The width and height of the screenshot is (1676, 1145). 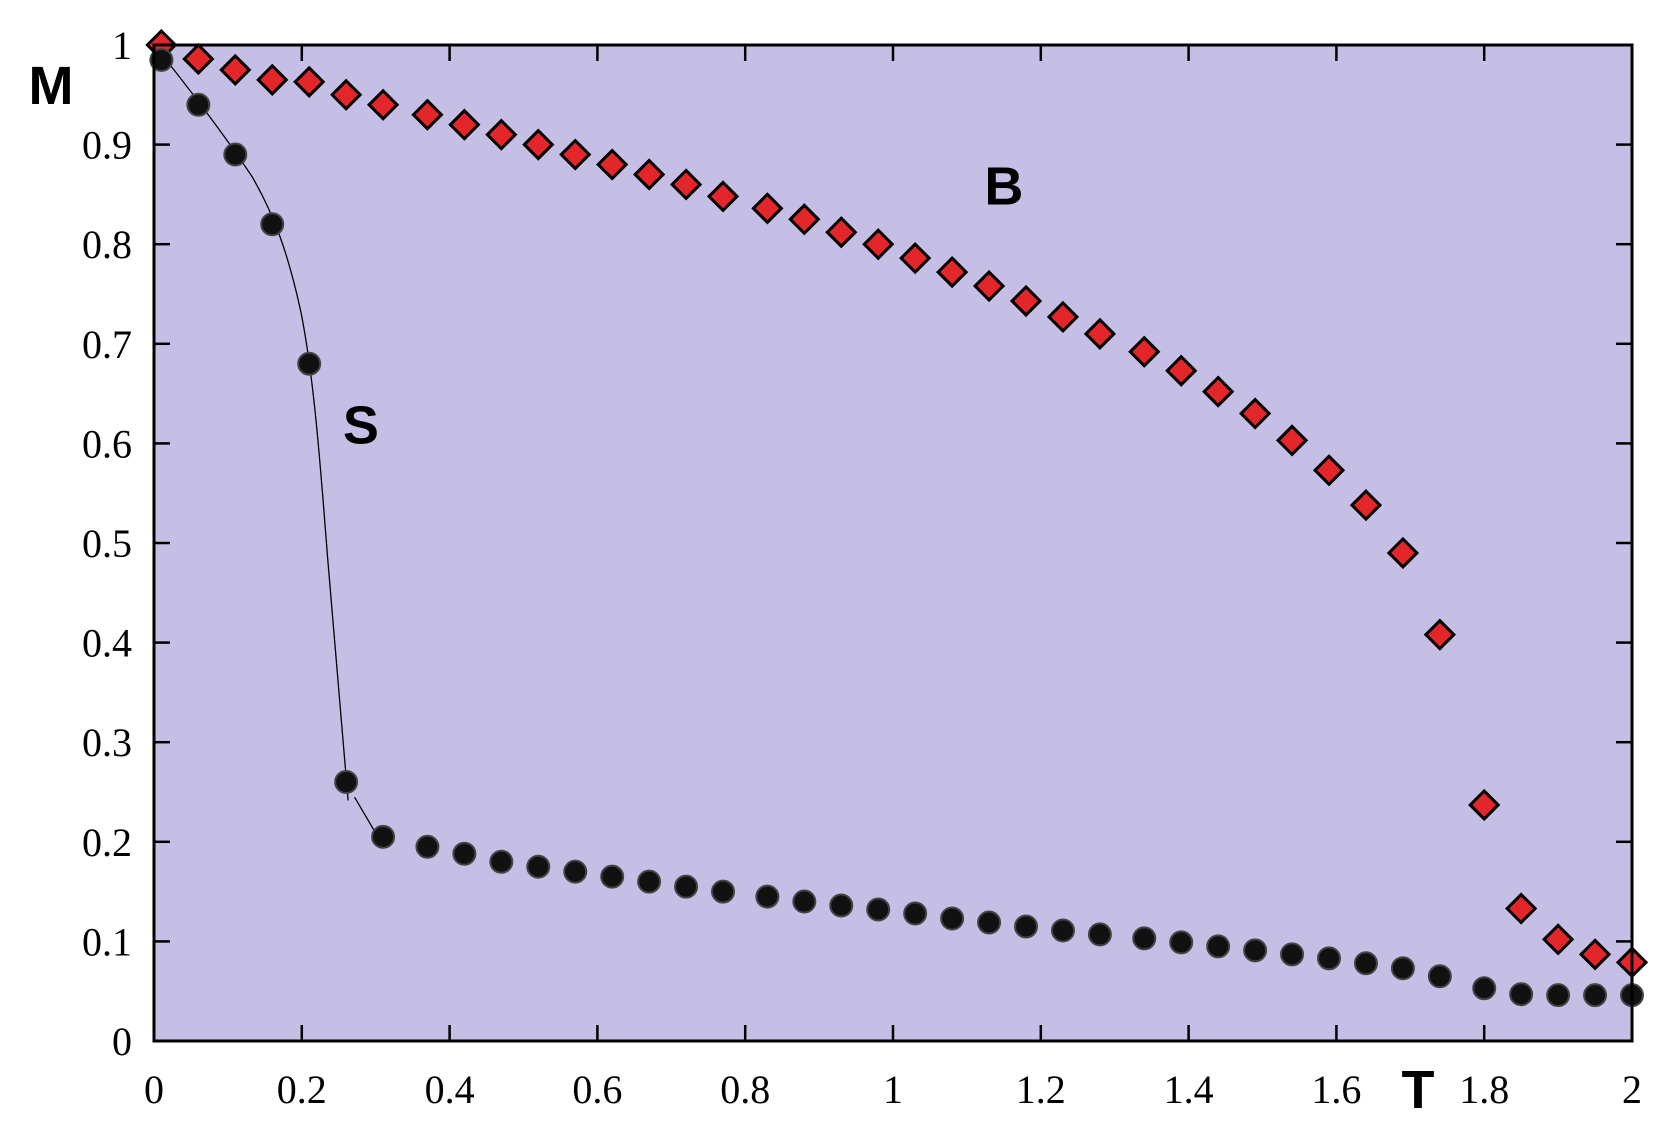 I want to click on y-tick-label: 0.9, so click(x=107, y=145).